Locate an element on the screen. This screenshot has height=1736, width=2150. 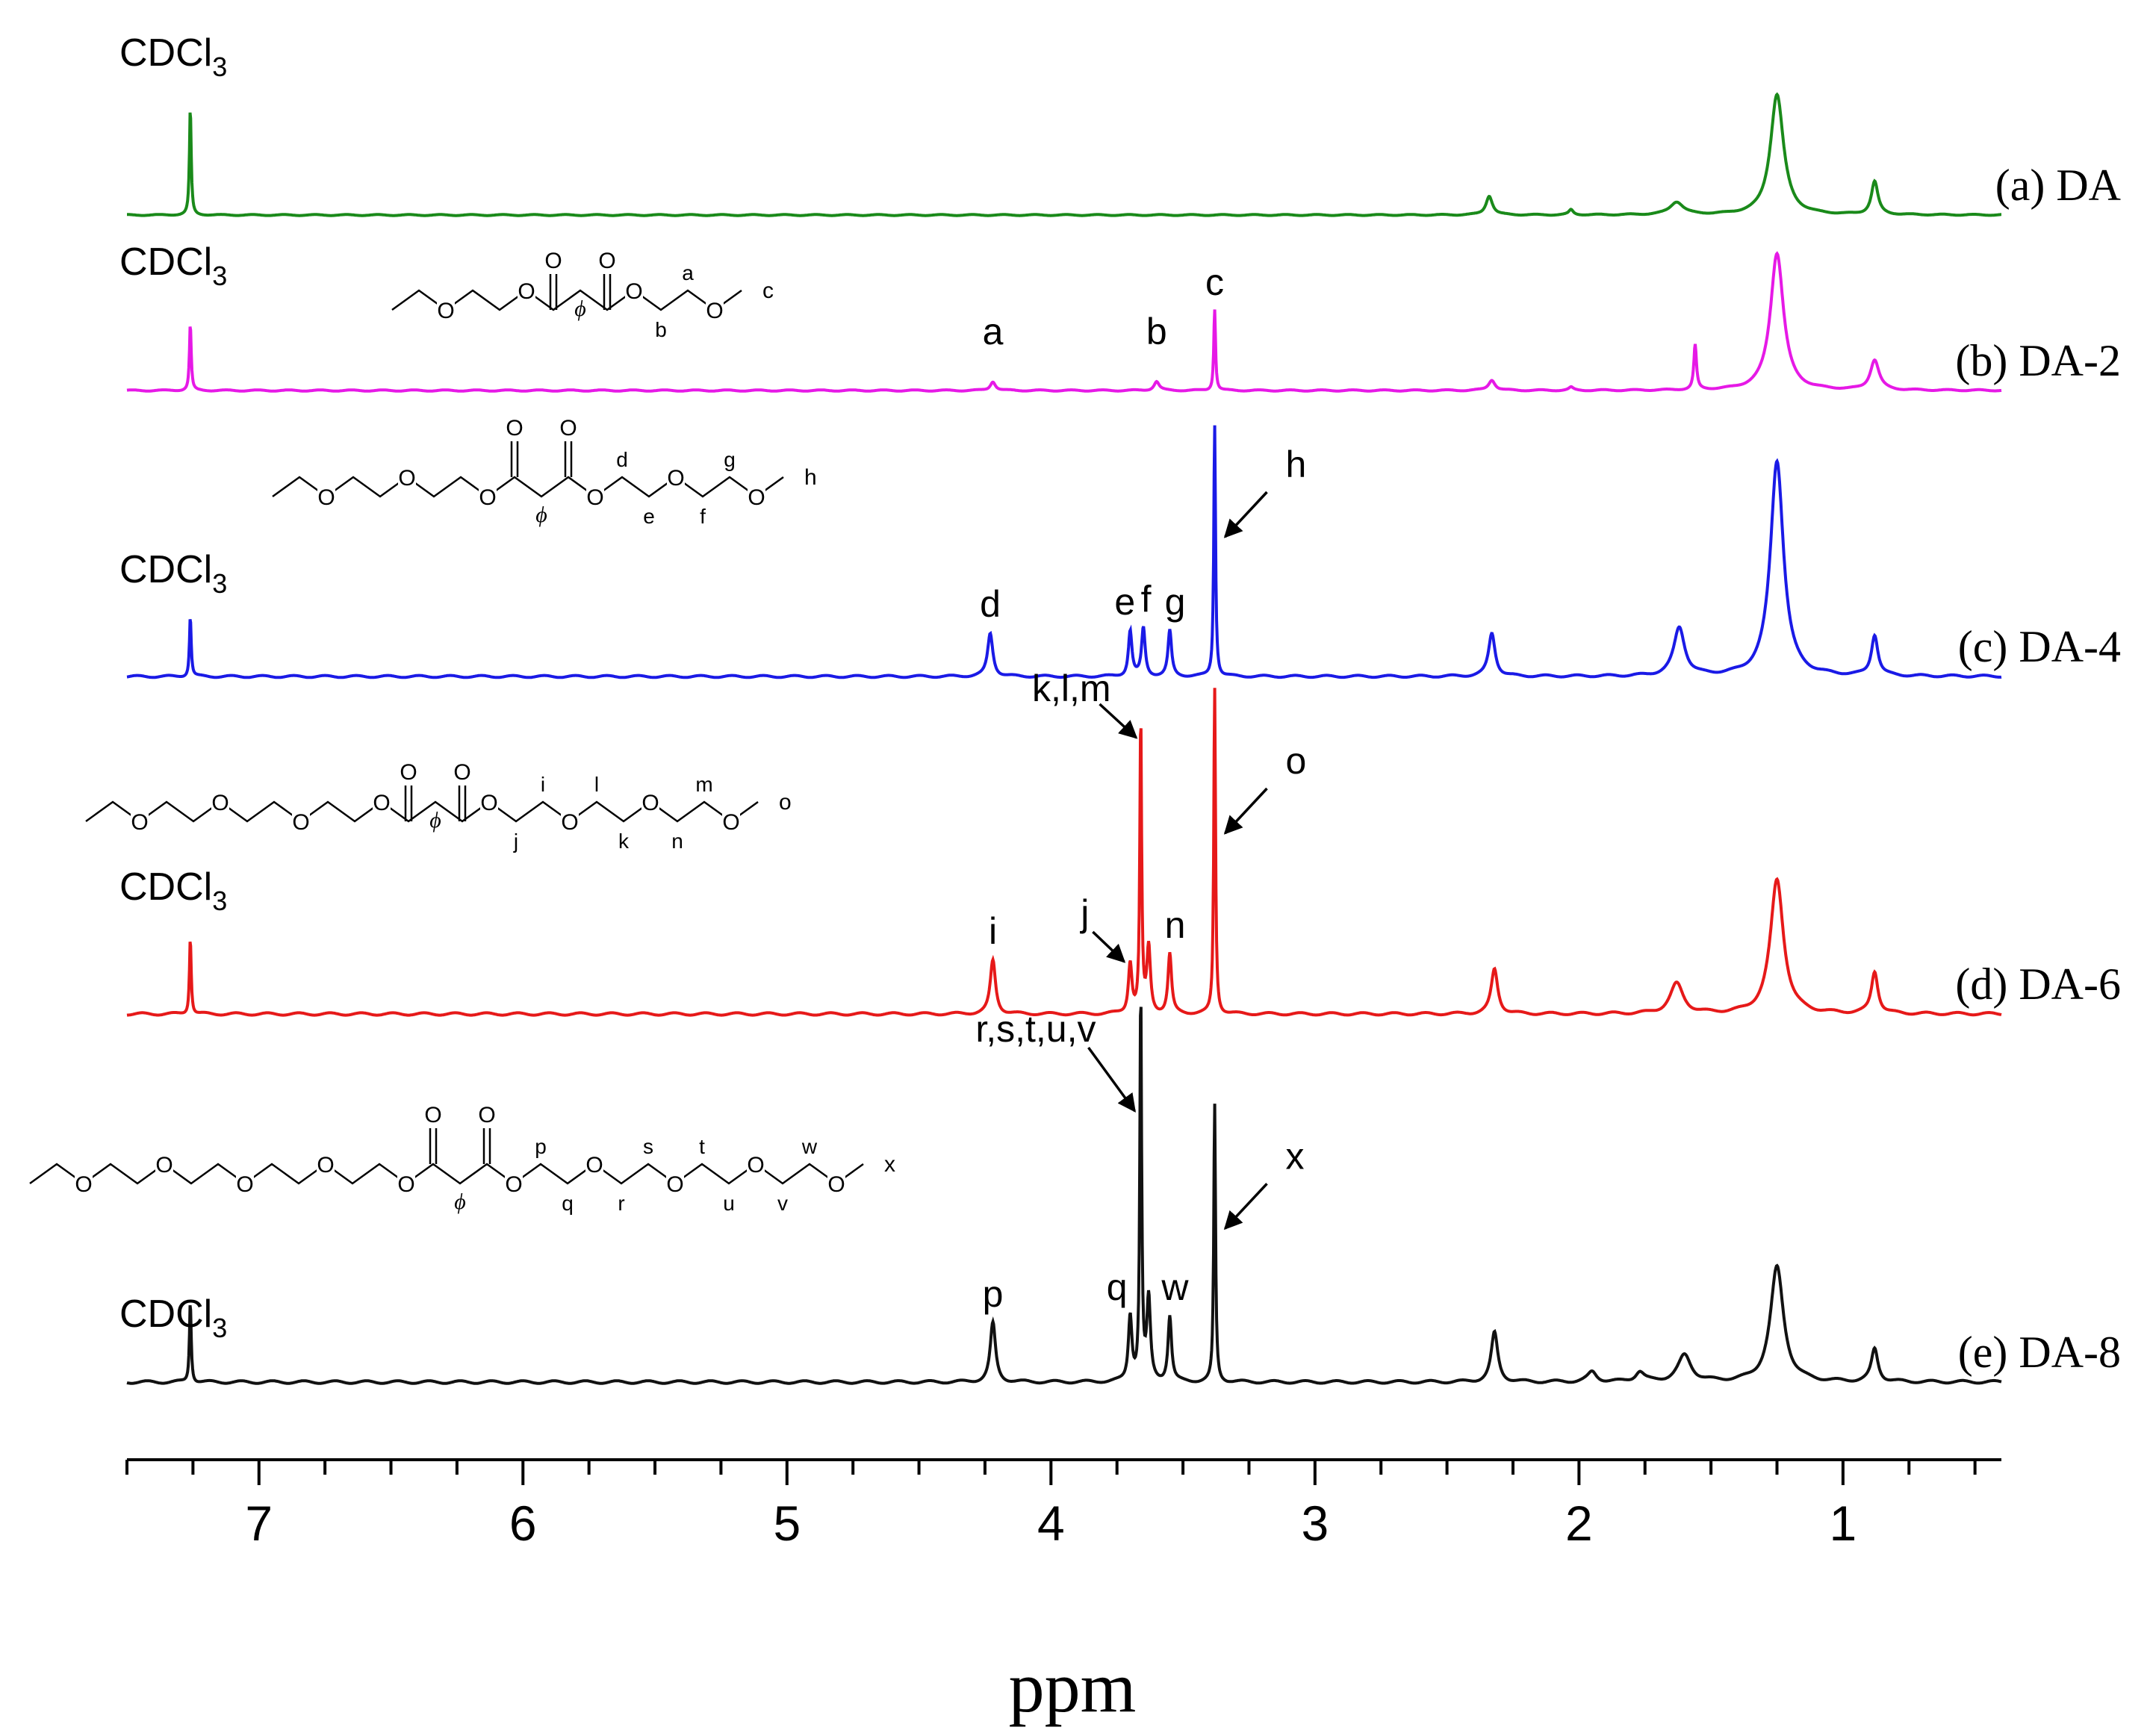
series-label: (b) DA-2 is located at coordinates (2038, 360).